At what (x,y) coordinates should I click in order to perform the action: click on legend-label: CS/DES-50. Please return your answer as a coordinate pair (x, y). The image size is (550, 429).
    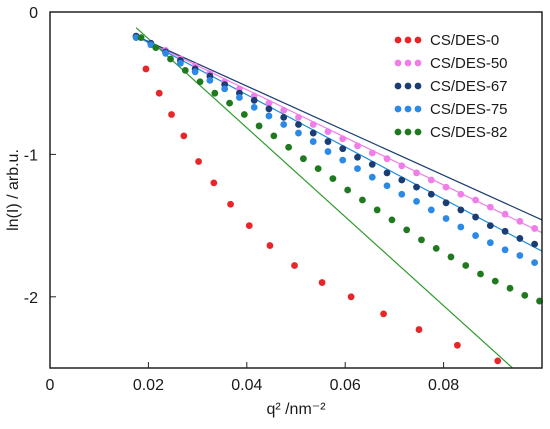
    Looking at the image, I should click on (469, 63).